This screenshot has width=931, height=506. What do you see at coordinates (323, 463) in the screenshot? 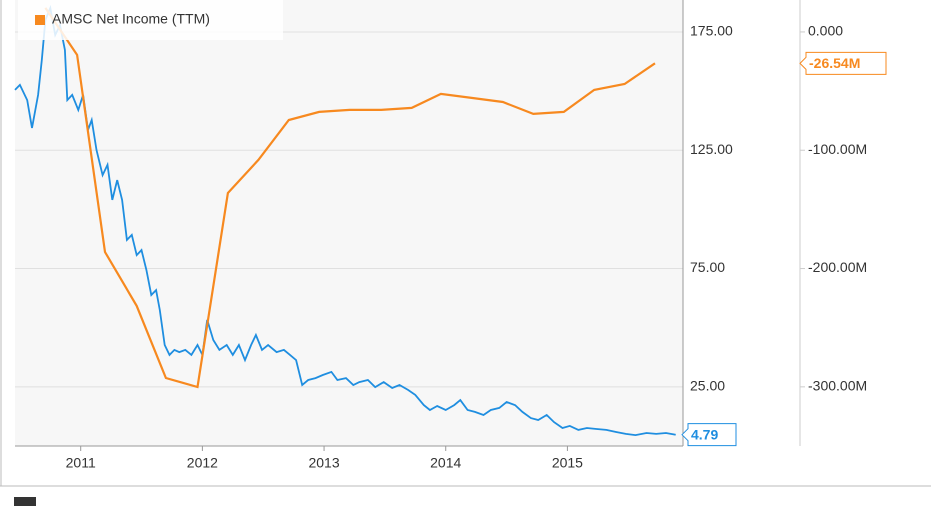
I see `x-tick-label: 2013` at bounding box center [323, 463].